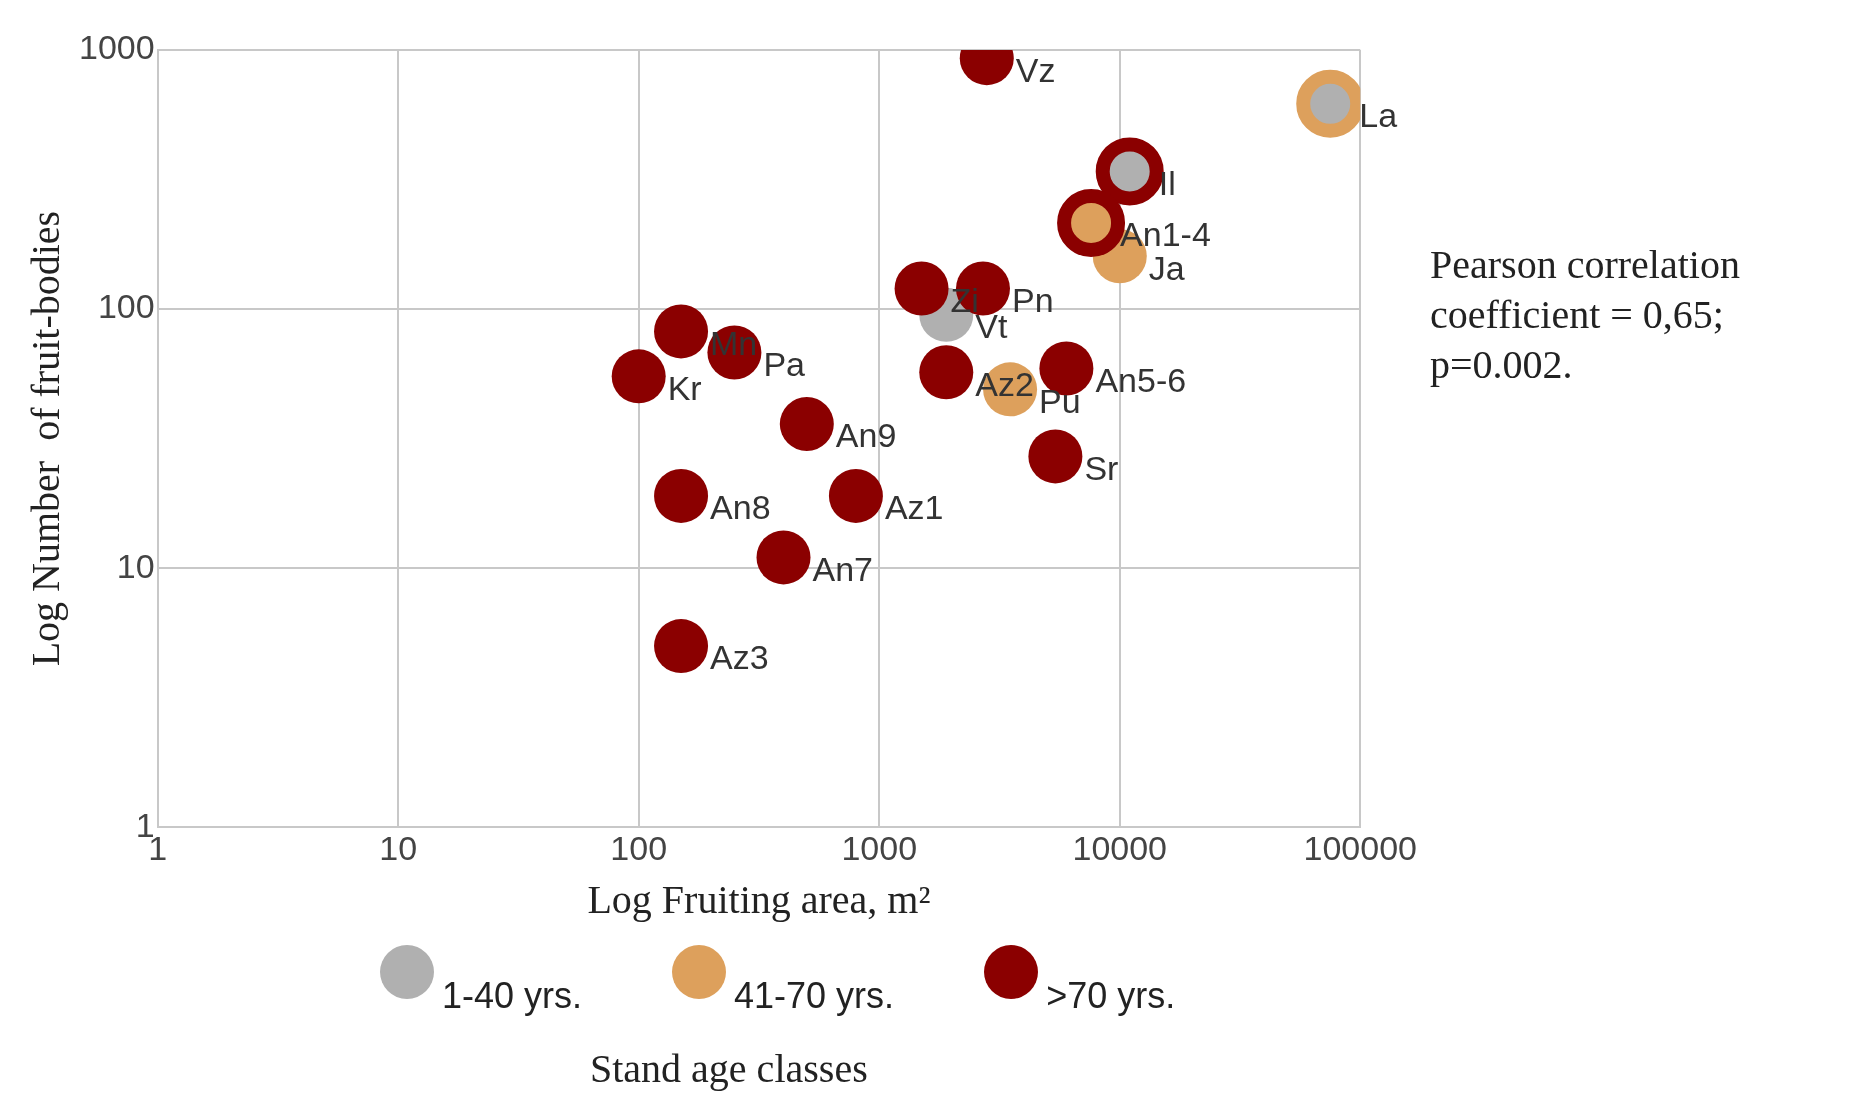 The width and height of the screenshot is (1869, 1095). What do you see at coordinates (135, 565) in the screenshot?
I see `y-tick-label: 10` at bounding box center [135, 565].